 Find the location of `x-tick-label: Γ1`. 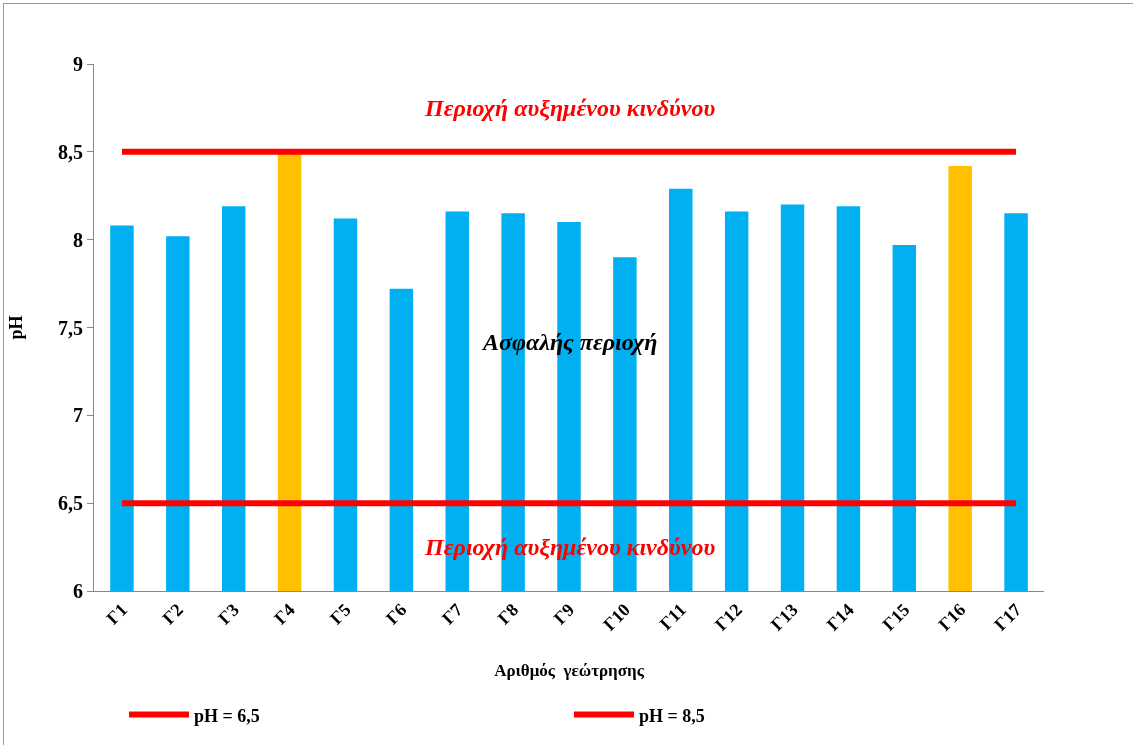

x-tick-label: Γ1 is located at coordinates (117, 614).